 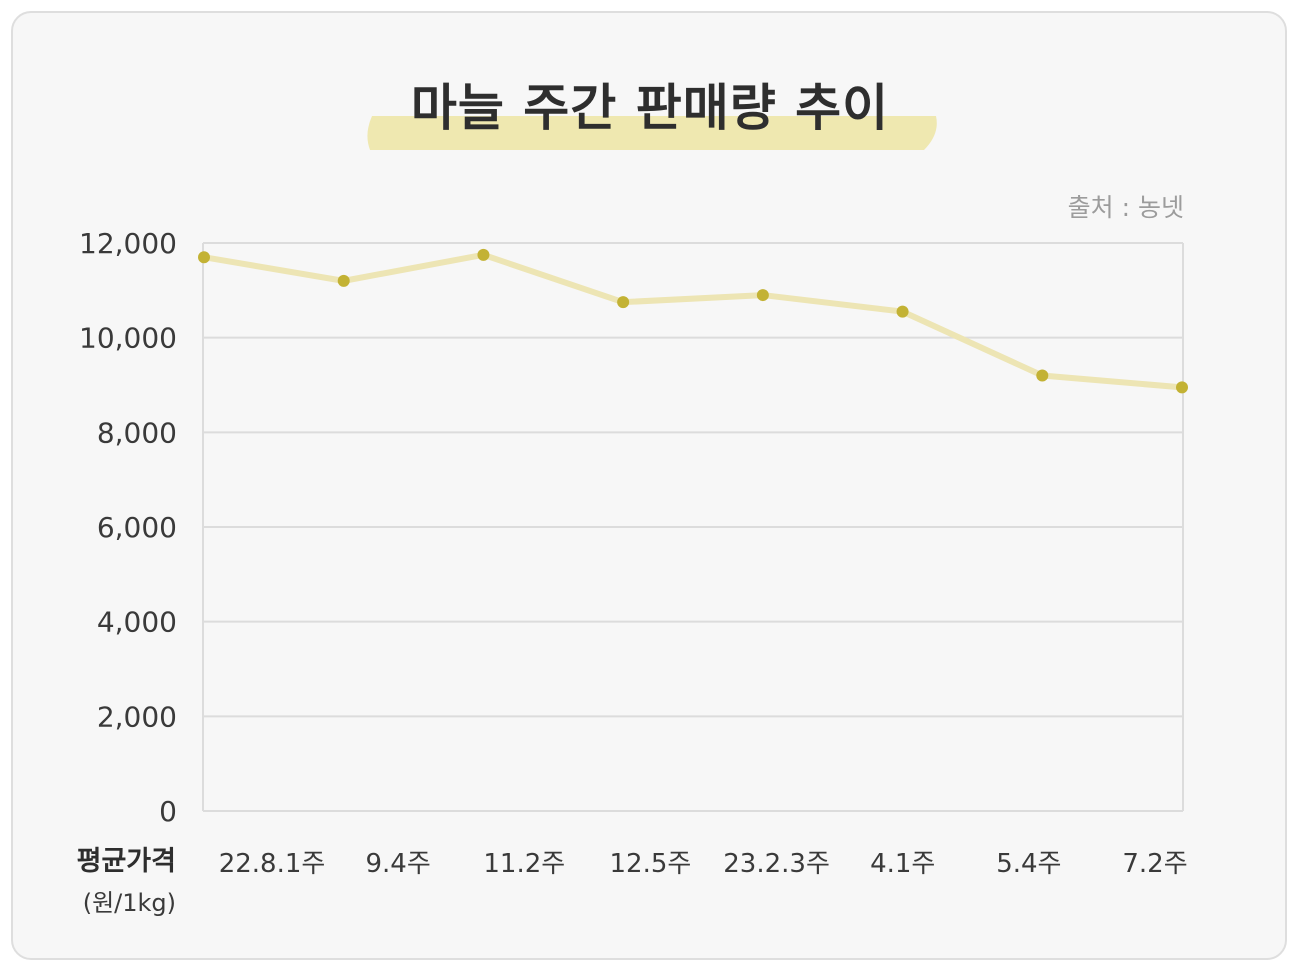 I want to click on y-tick-label: 12,000, so click(x=128, y=243).